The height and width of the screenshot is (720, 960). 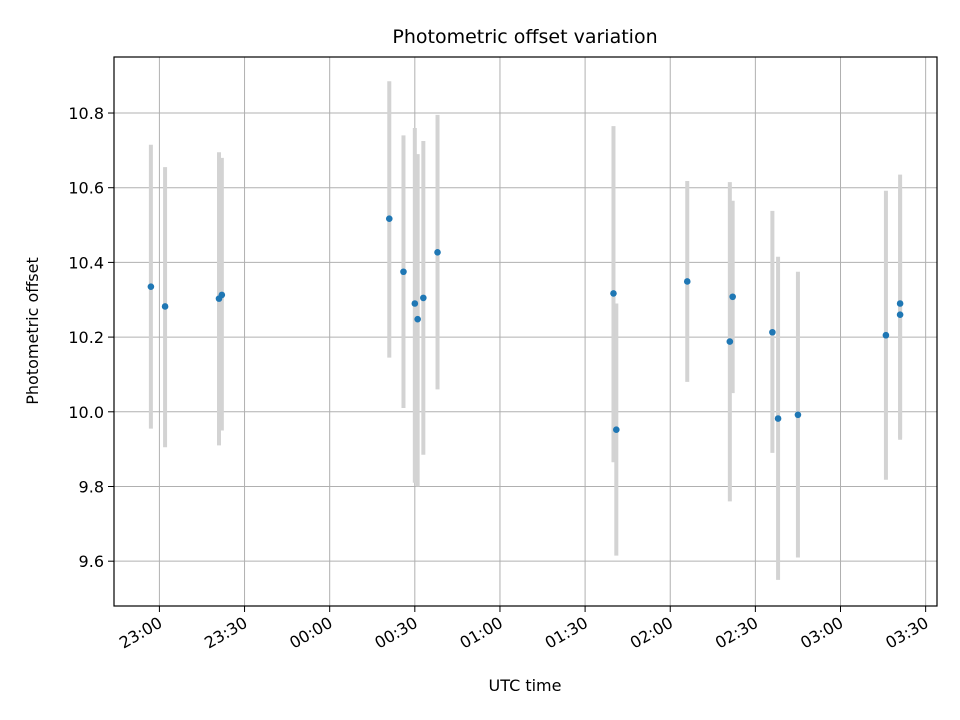 What do you see at coordinates (524, 37) in the screenshot?
I see `chart-title: Photometric offset variation` at bounding box center [524, 37].